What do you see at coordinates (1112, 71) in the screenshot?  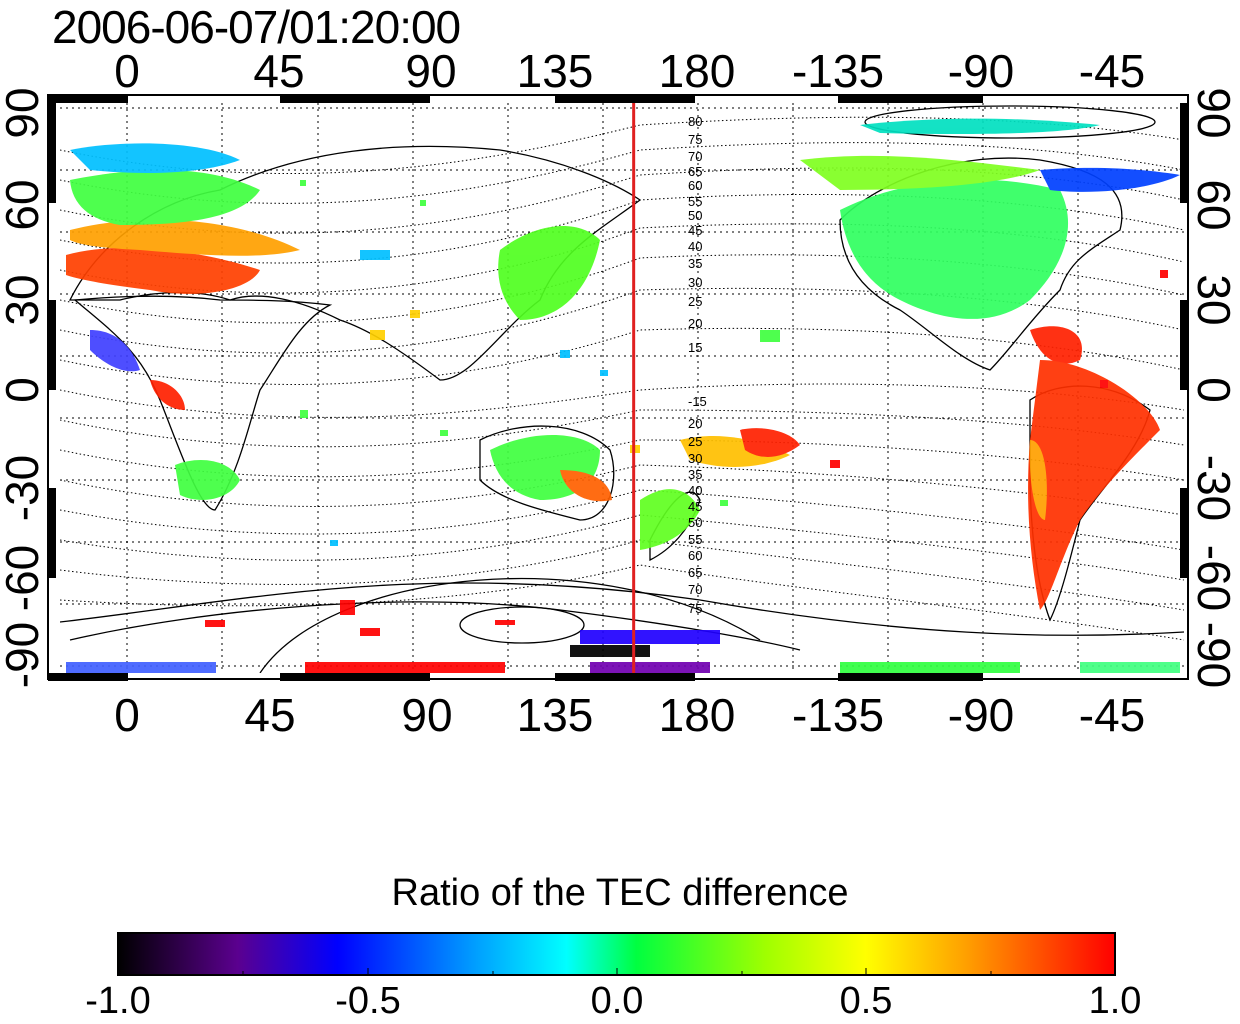 I see `lon-tick-top: -45` at bounding box center [1112, 71].